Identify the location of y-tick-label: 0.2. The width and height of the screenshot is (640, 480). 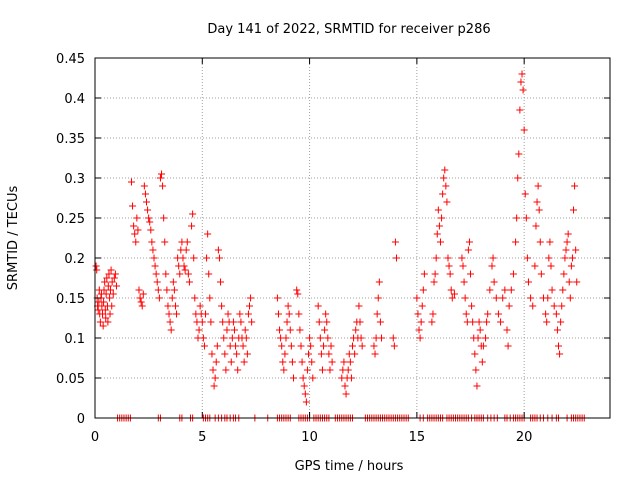
(74, 259).